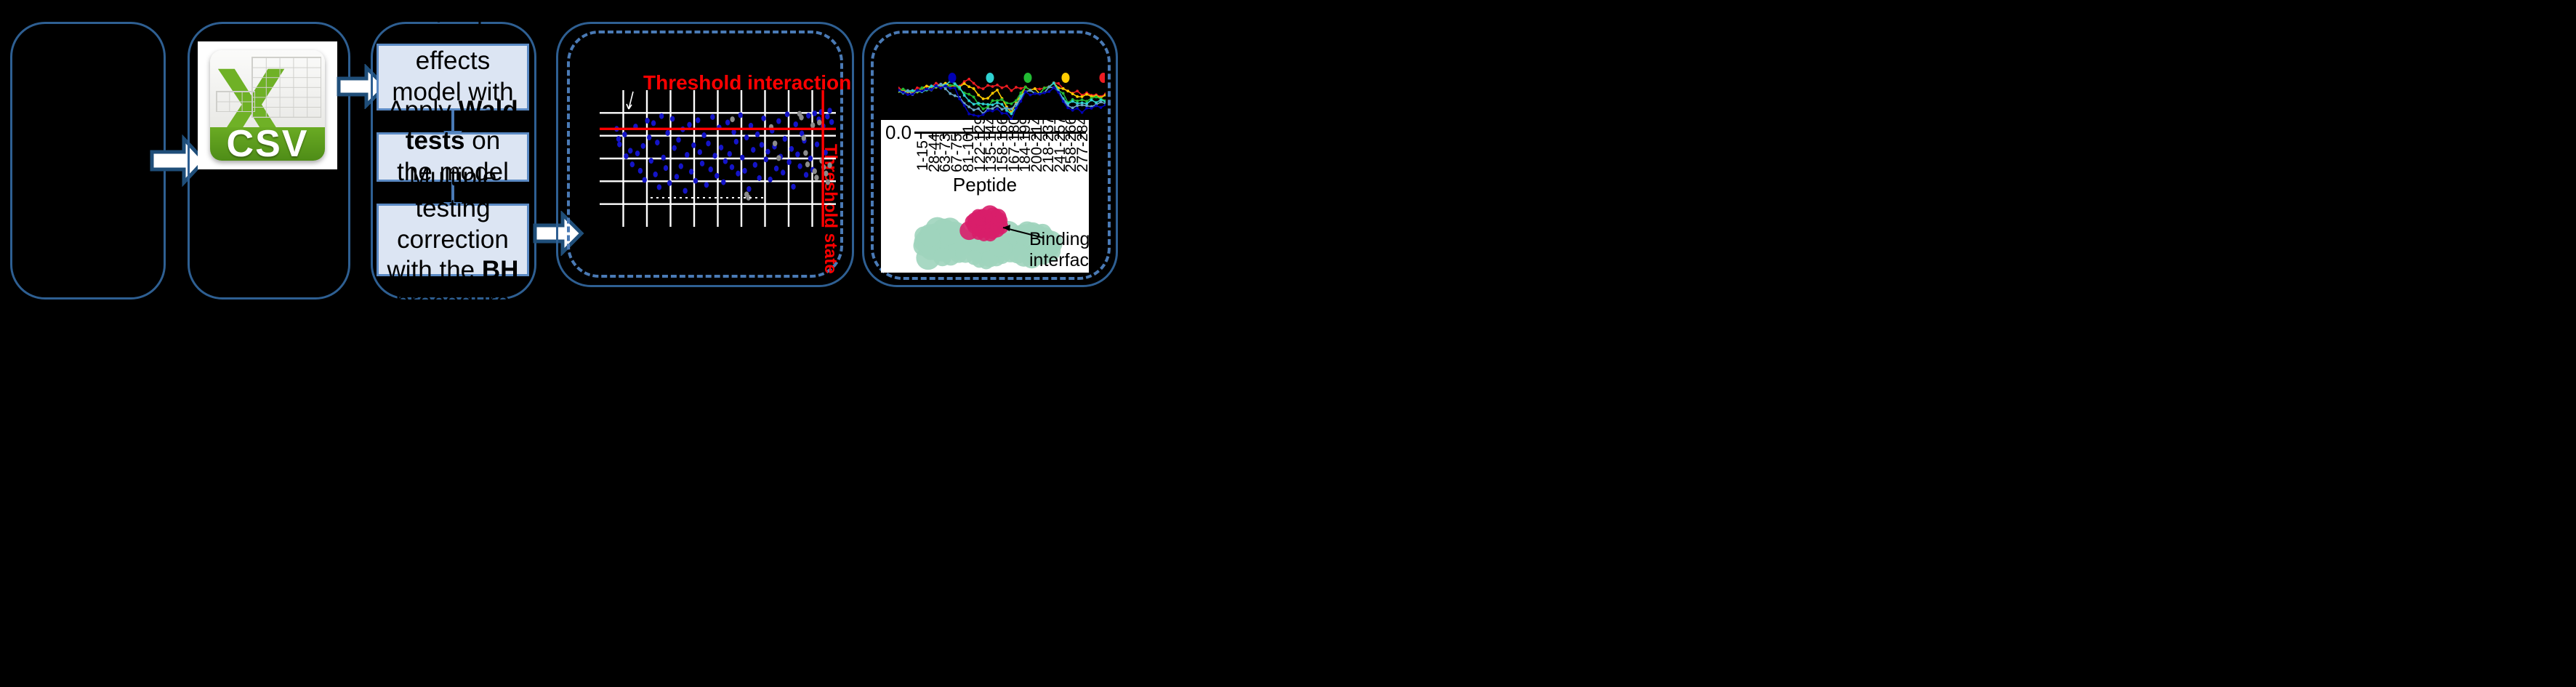 This screenshot has width=2576, height=687. I want to click on peptide-tick-label: 184-199, so click(1025, 146).